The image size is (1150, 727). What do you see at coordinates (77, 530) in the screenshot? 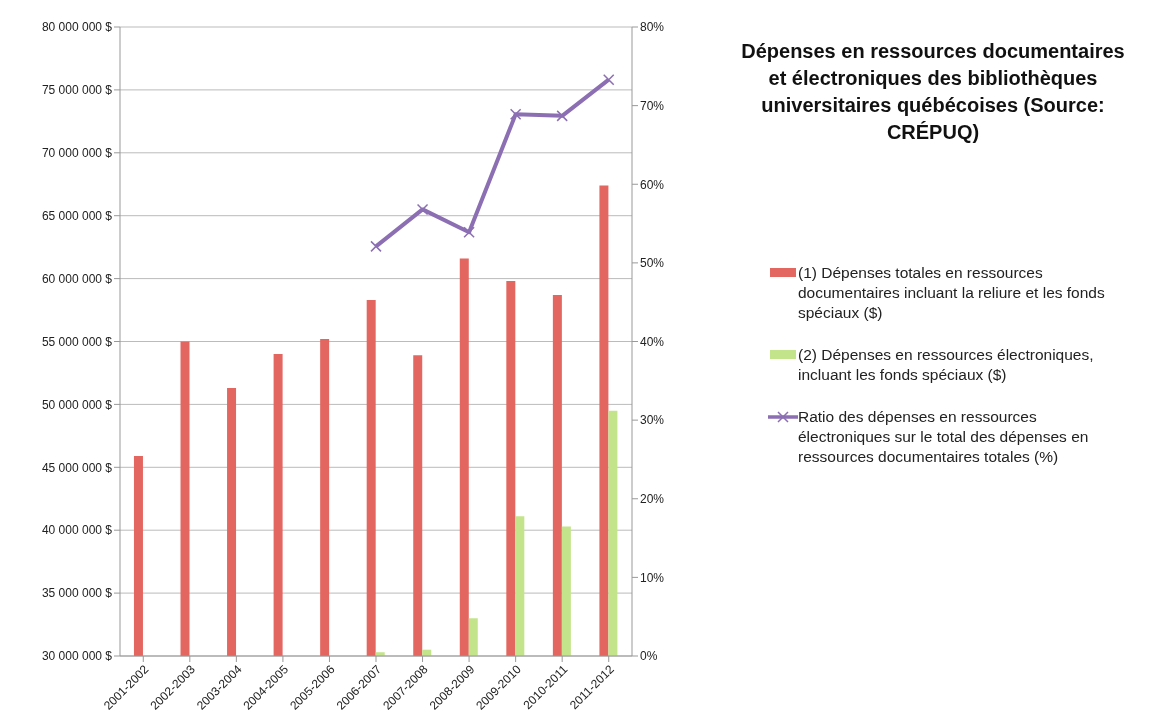
I see `y-tick-label: 40 000 000 $` at bounding box center [77, 530].